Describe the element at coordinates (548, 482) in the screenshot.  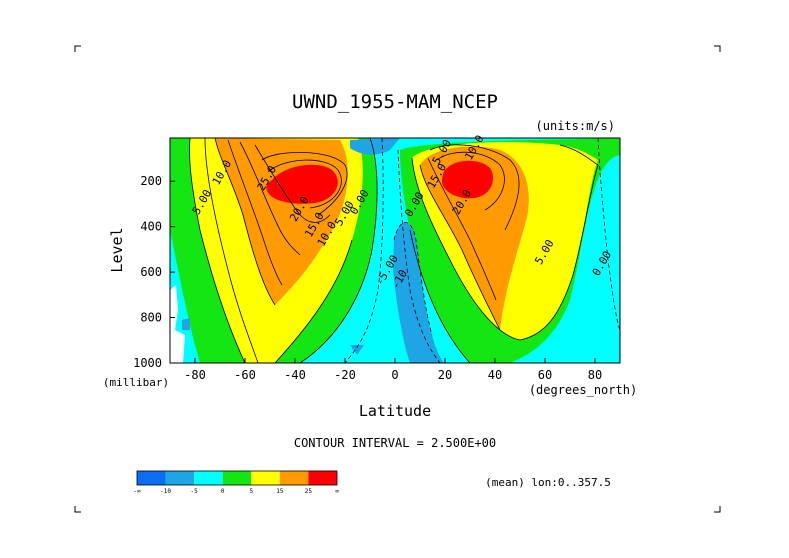
I see `mean-longitude-note: (mean) lon:0..357.5` at that location.